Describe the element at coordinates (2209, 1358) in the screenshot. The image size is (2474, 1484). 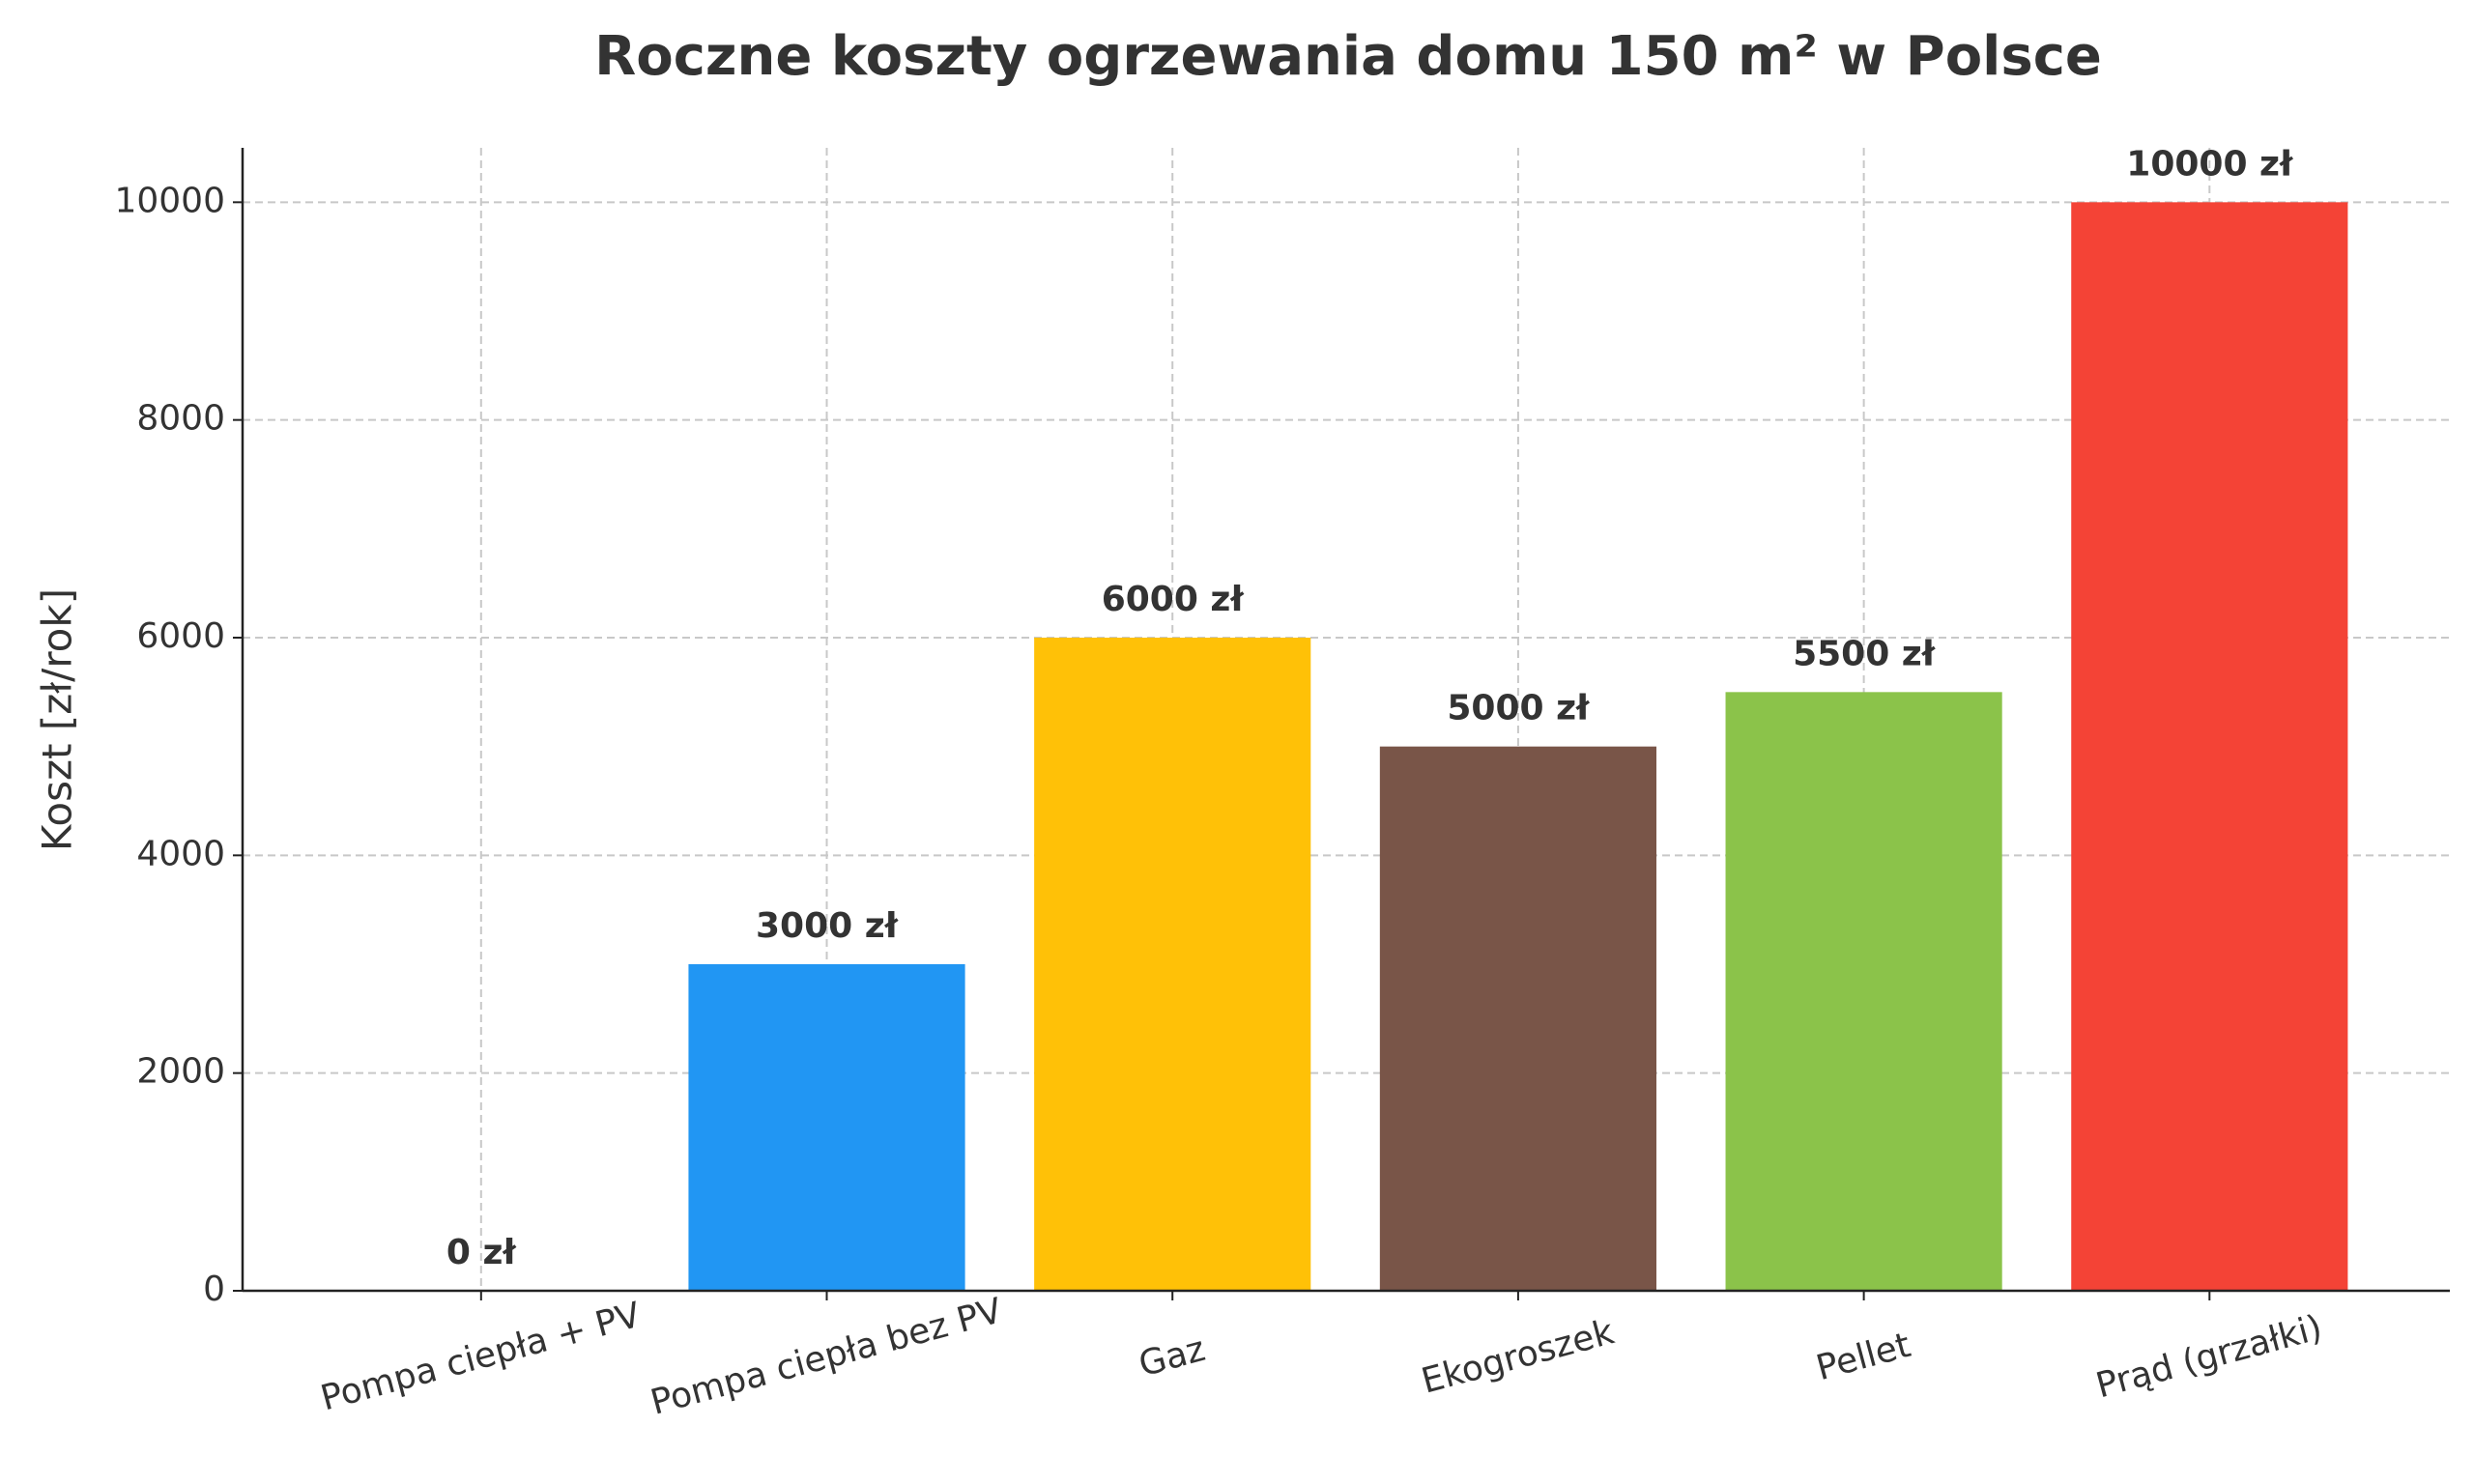
I see `x-tick-label: Prąd (grzałki)` at that location.